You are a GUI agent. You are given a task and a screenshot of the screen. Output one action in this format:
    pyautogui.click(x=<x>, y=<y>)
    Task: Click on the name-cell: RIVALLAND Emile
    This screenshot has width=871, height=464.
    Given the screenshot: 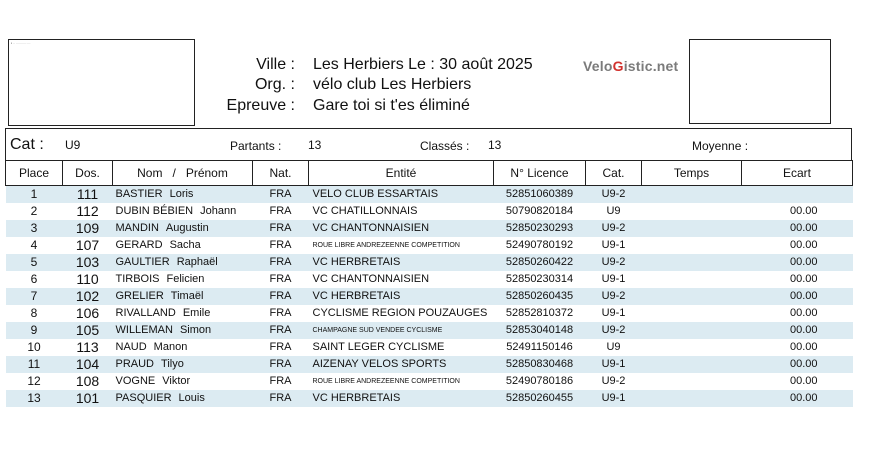 What is the action you would take?
    pyautogui.click(x=182, y=313)
    